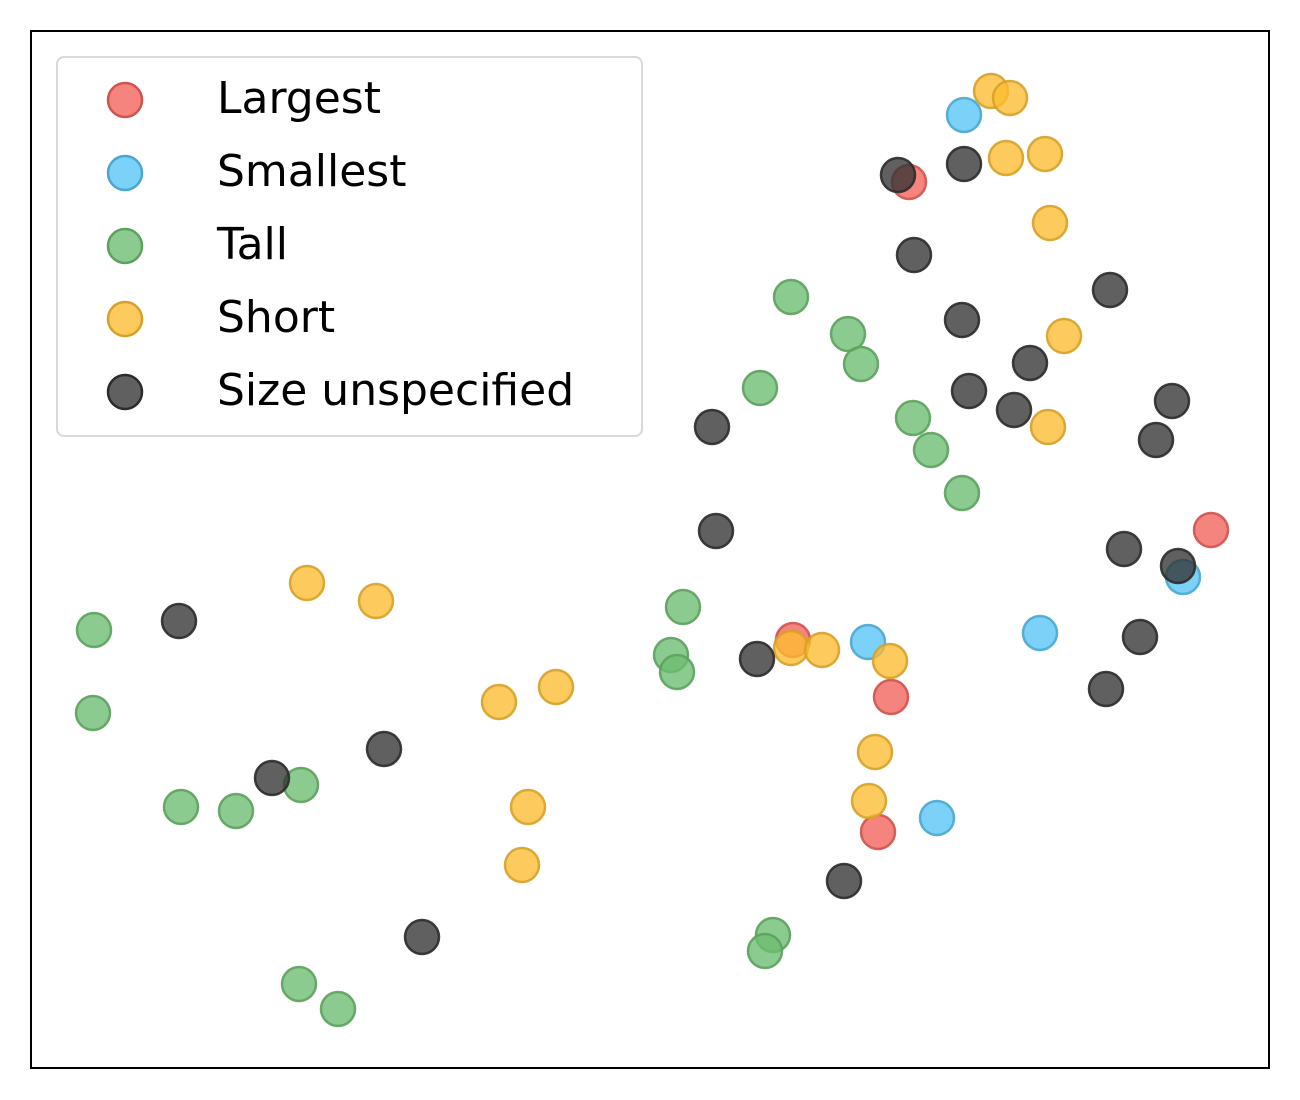 Image resolution: width=1300 pixels, height=1100 pixels. I want to click on legend-marker-smallest, so click(125, 173).